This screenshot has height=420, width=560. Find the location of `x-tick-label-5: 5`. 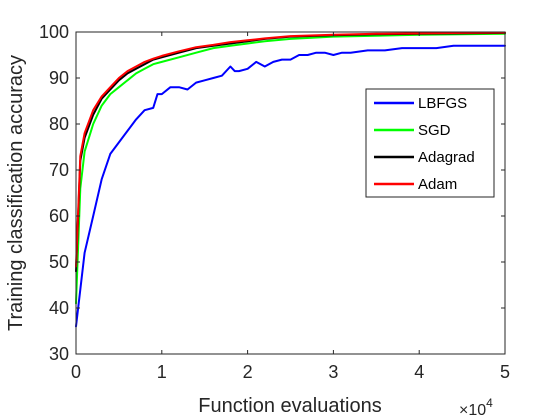

x-tick-label-5: 5 is located at coordinates (505, 372).